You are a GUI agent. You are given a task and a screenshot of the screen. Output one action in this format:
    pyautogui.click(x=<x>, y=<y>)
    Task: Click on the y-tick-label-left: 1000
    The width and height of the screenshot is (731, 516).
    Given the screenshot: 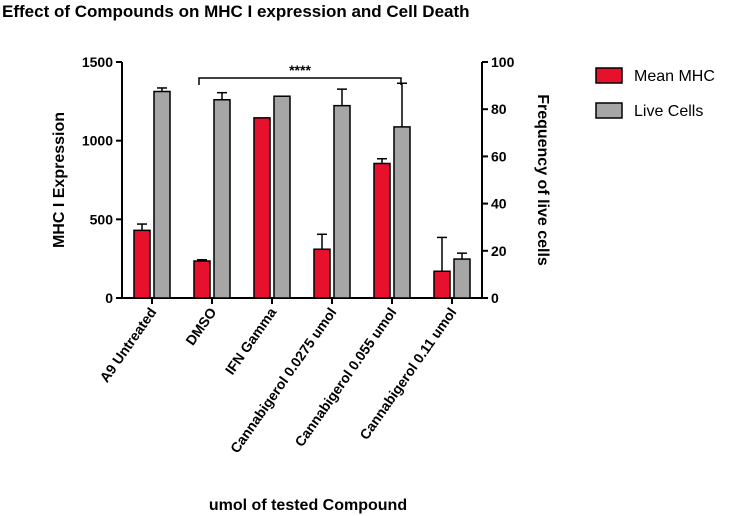 What is the action you would take?
    pyautogui.click(x=97, y=141)
    